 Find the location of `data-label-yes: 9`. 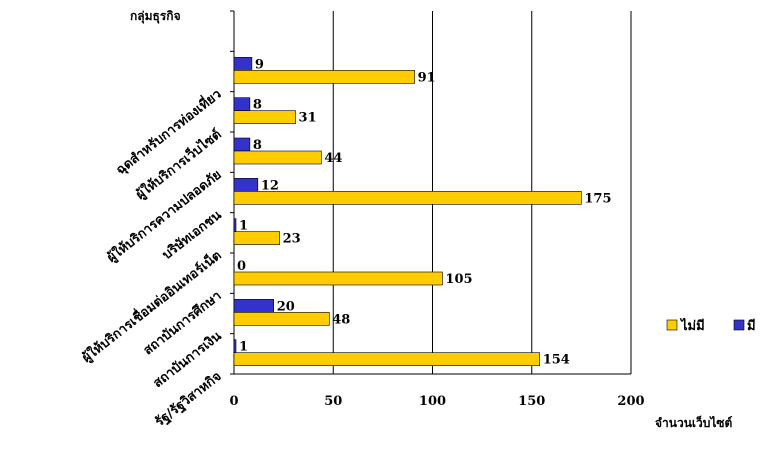

data-label-yes: 9 is located at coordinates (259, 64).